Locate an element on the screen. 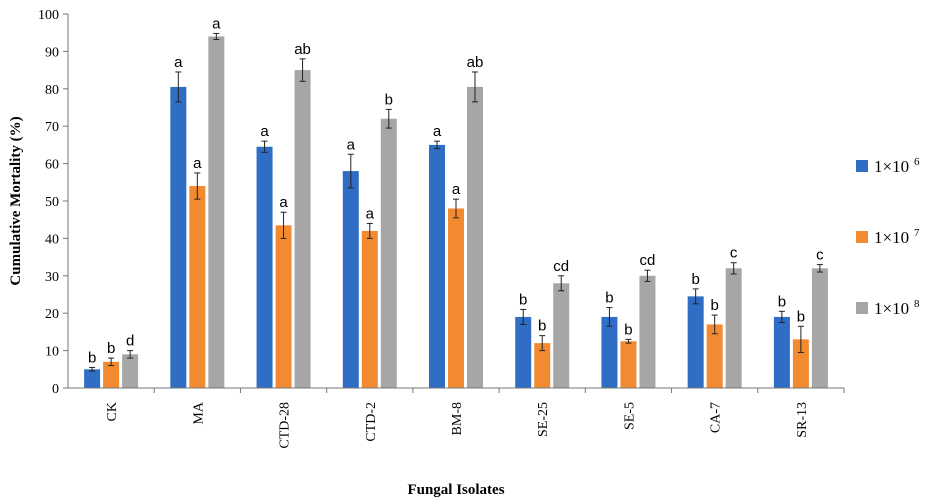 The width and height of the screenshot is (941, 504). x-tick-label: CTD-2 is located at coordinates (371, 422).